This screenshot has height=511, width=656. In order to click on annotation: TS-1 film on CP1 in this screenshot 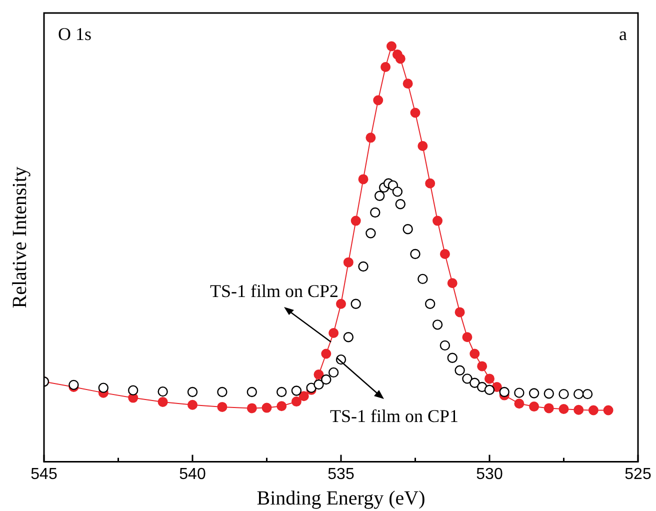, I will do `click(394, 416)`.